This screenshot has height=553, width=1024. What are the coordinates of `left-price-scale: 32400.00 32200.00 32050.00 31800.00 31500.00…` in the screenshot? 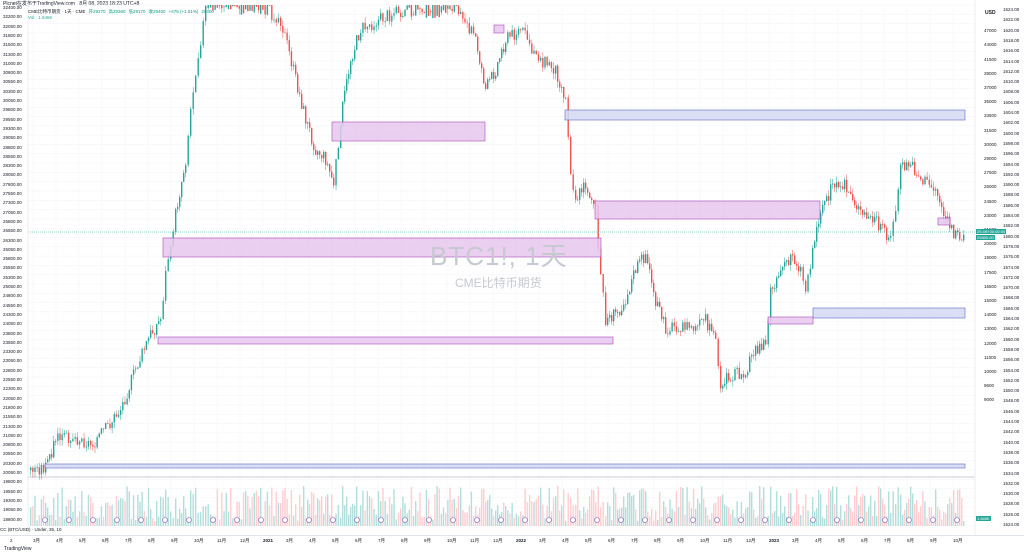 It's located at (14, 265).